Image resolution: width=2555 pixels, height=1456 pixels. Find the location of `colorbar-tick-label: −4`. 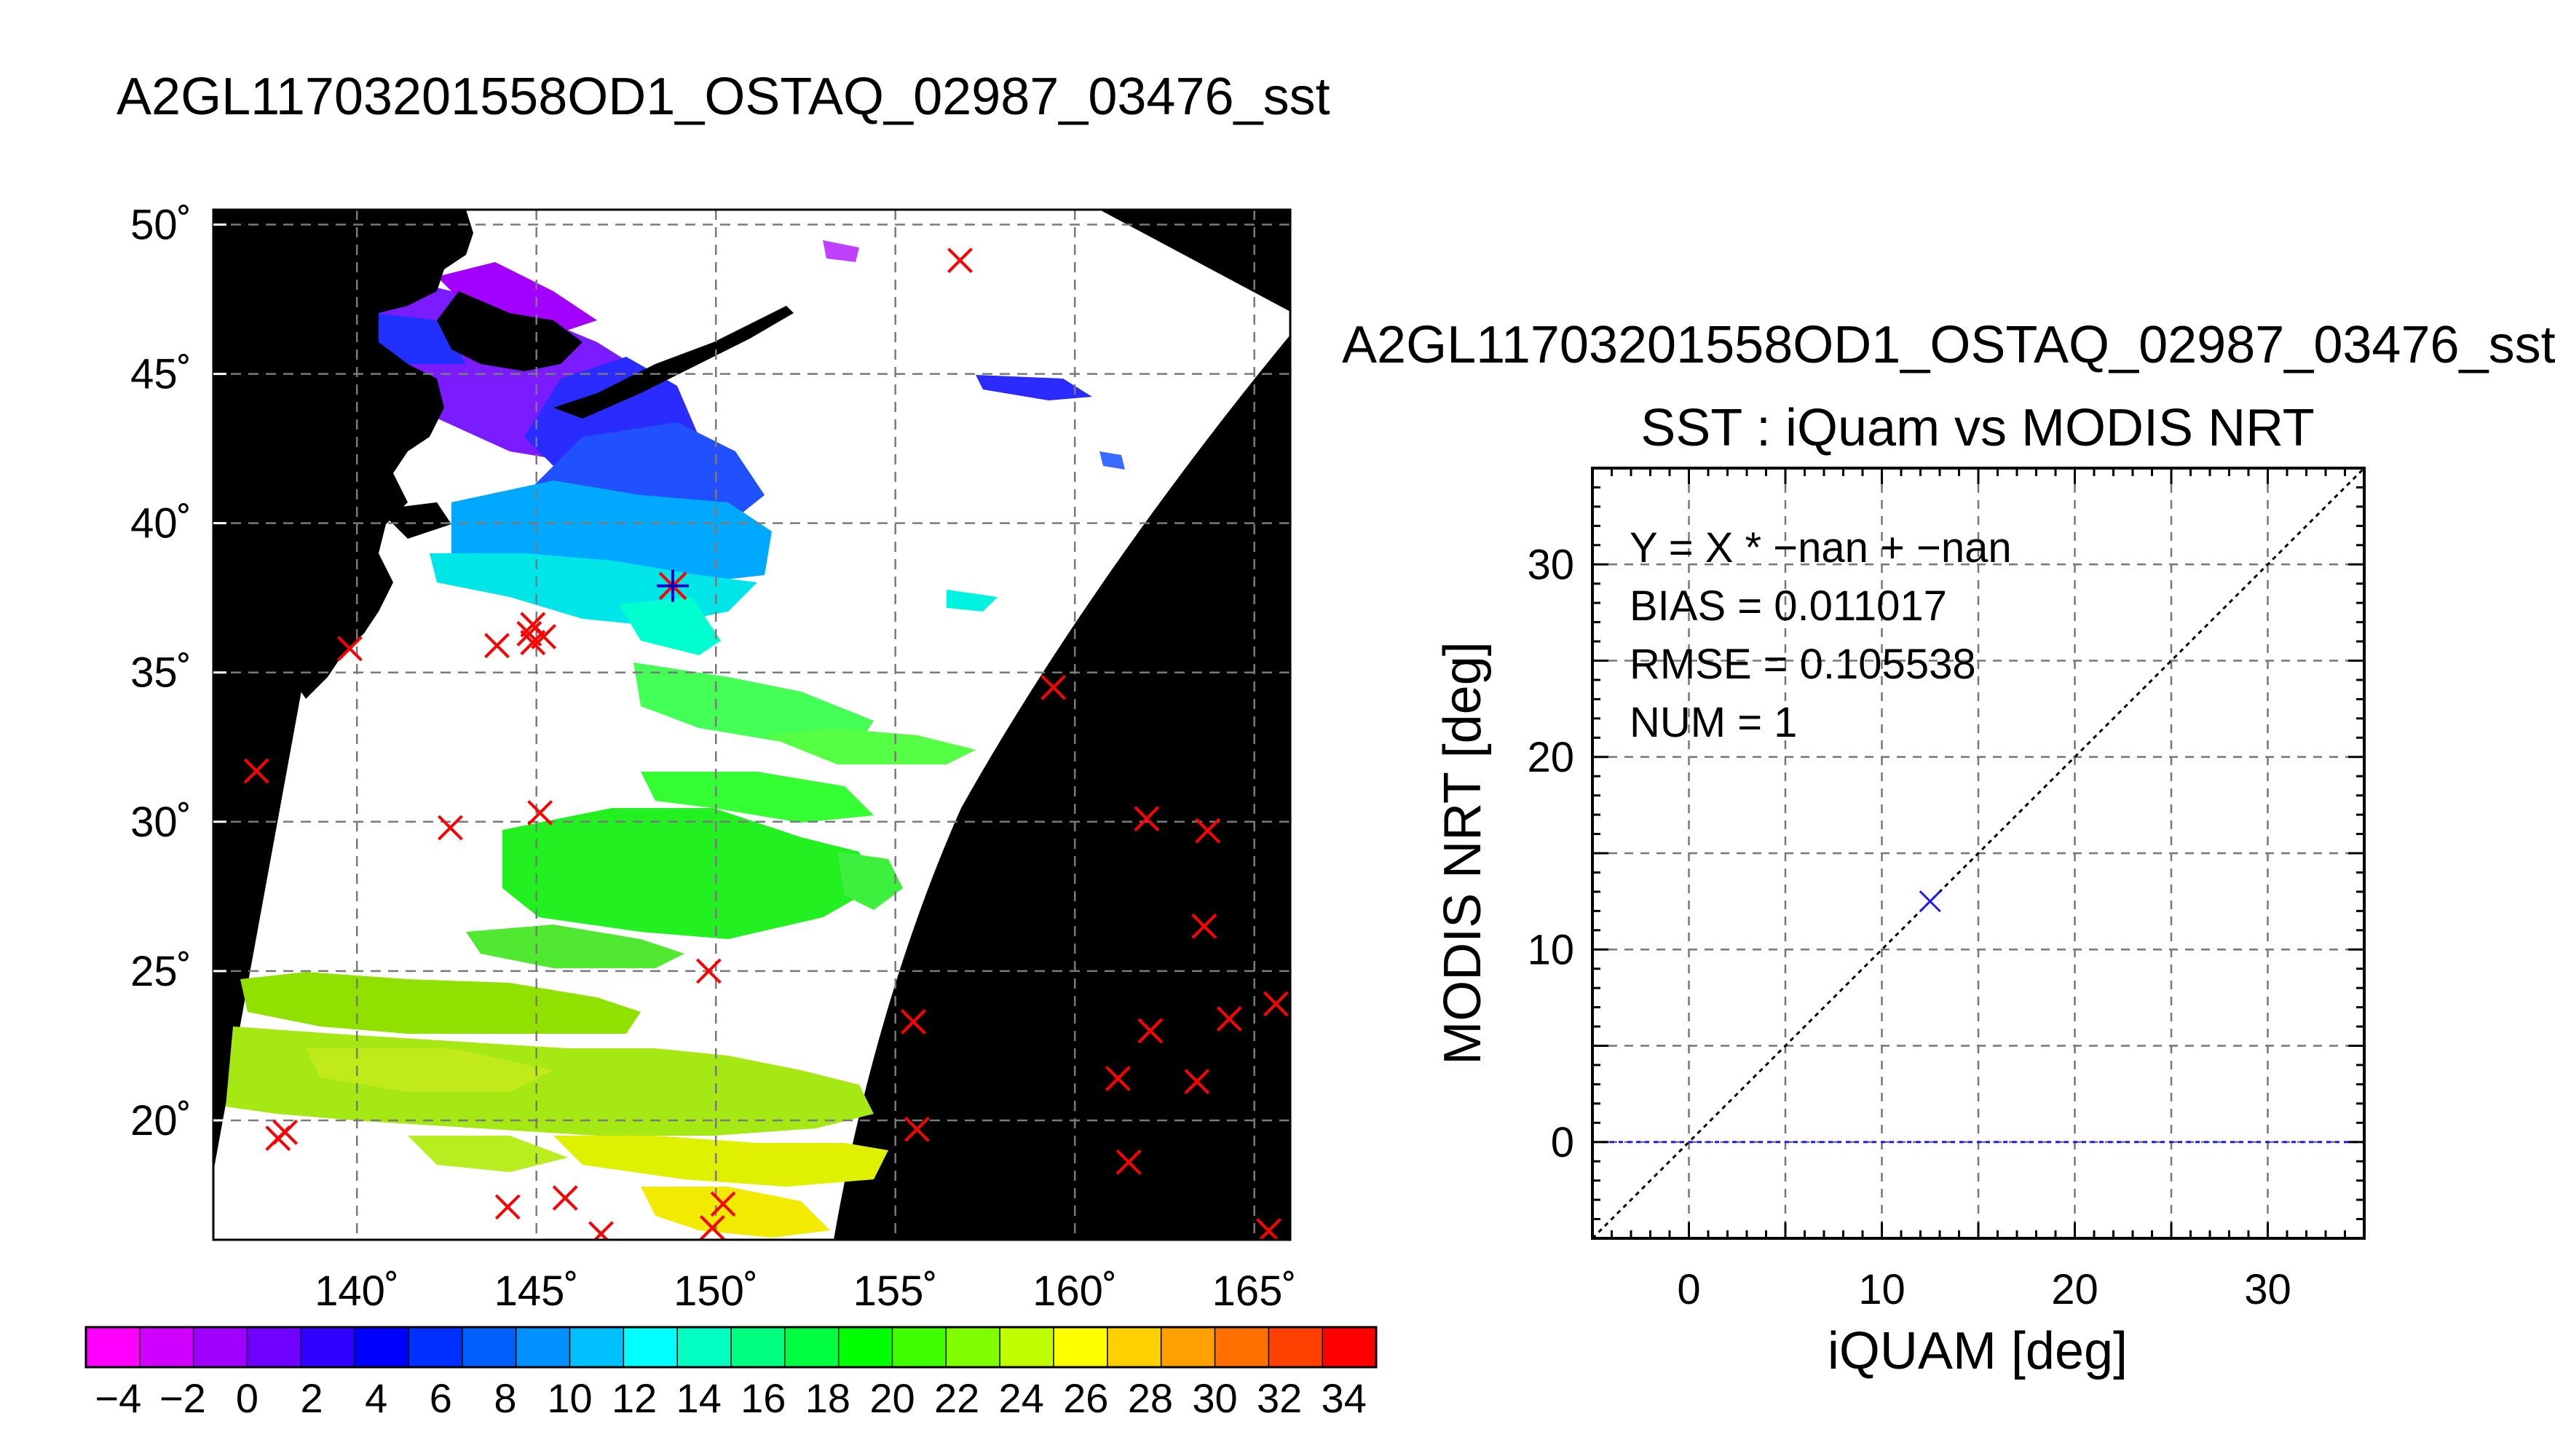

colorbar-tick-label: −4 is located at coordinates (118, 1398).